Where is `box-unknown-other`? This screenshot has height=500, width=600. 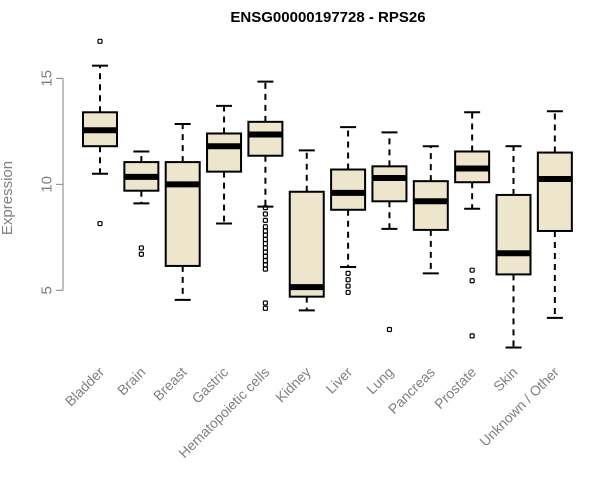 box-unknown-other is located at coordinates (554, 214).